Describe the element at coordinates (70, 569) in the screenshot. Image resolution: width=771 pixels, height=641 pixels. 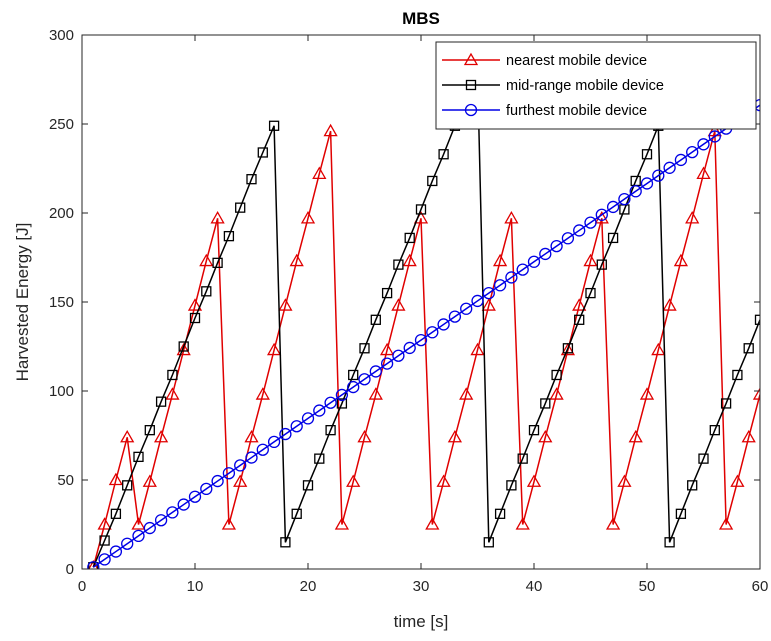
I see `y-tick-label: 0` at that location.